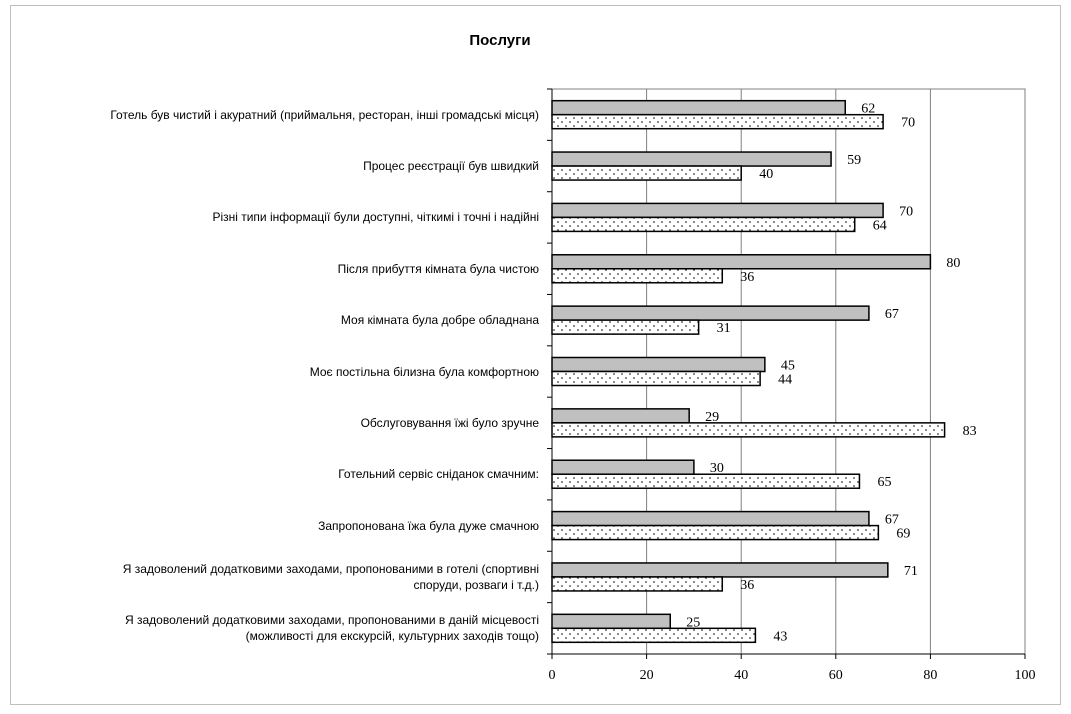 The width and height of the screenshot is (1071, 714). What do you see at coordinates (269, 526) in the screenshot?
I see `category-label: Запропонована їжа була дуже смачною` at bounding box center [269, 526].